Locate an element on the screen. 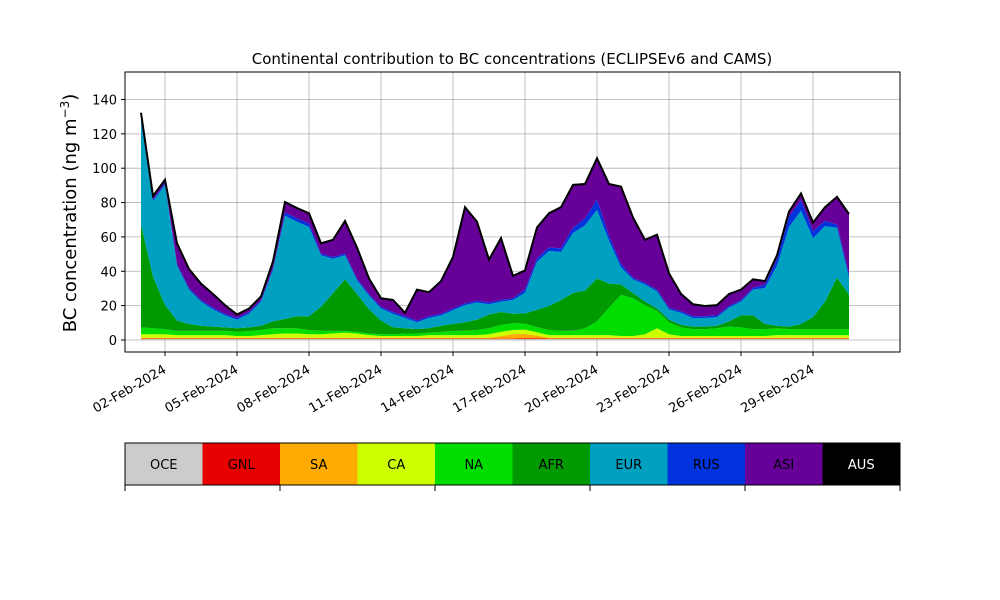 The image size is (1000, 600). legend-label-aus: AUS is located at coordinates (861, 465).